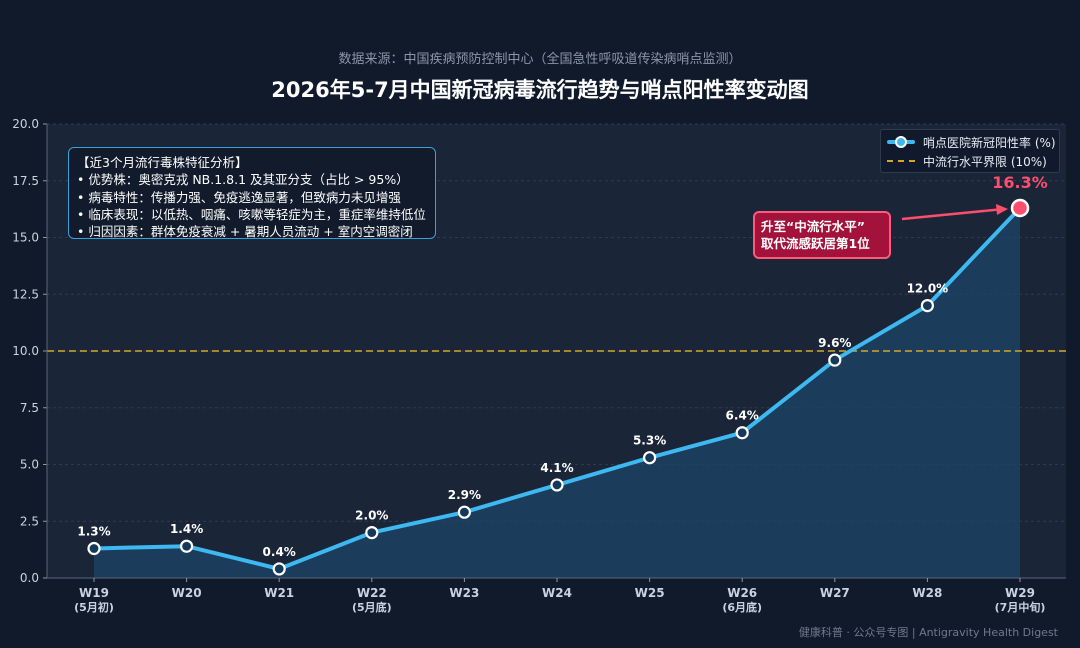 The width and height of the screenshot is (1080, 648). What do you see at coordinates (1002, 209) in the screenshot?
I see `callout-arrow-head` at bounding box center [1002, 209].